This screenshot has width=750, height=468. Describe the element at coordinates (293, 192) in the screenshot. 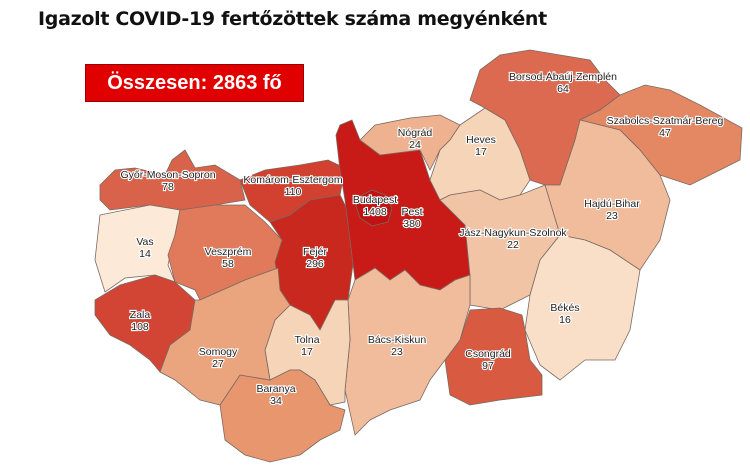

I see `county-value-label: 110` at that location.